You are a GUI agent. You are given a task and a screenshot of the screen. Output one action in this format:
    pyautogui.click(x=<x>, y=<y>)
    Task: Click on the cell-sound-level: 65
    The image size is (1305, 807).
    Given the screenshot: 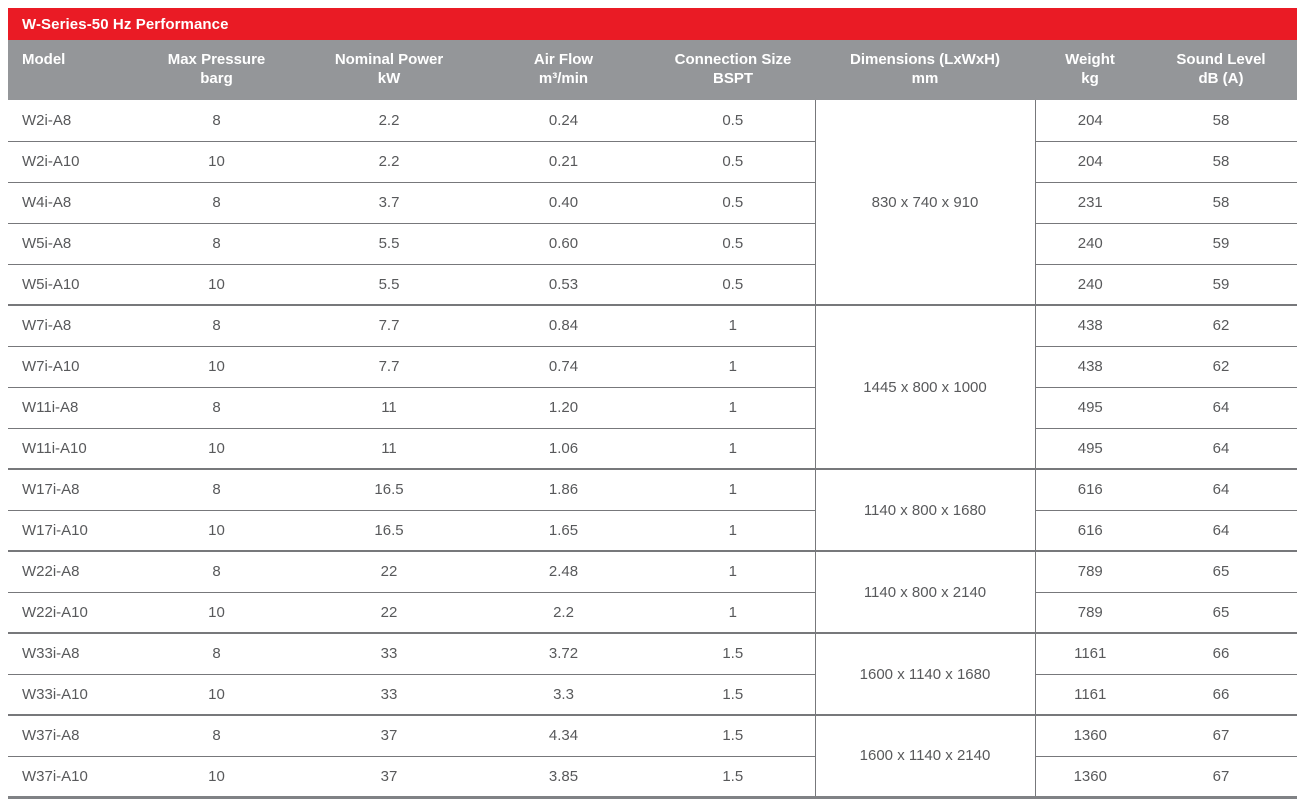 What is the action you would take?
    pyautogui.click(x=1221, y=613)
    